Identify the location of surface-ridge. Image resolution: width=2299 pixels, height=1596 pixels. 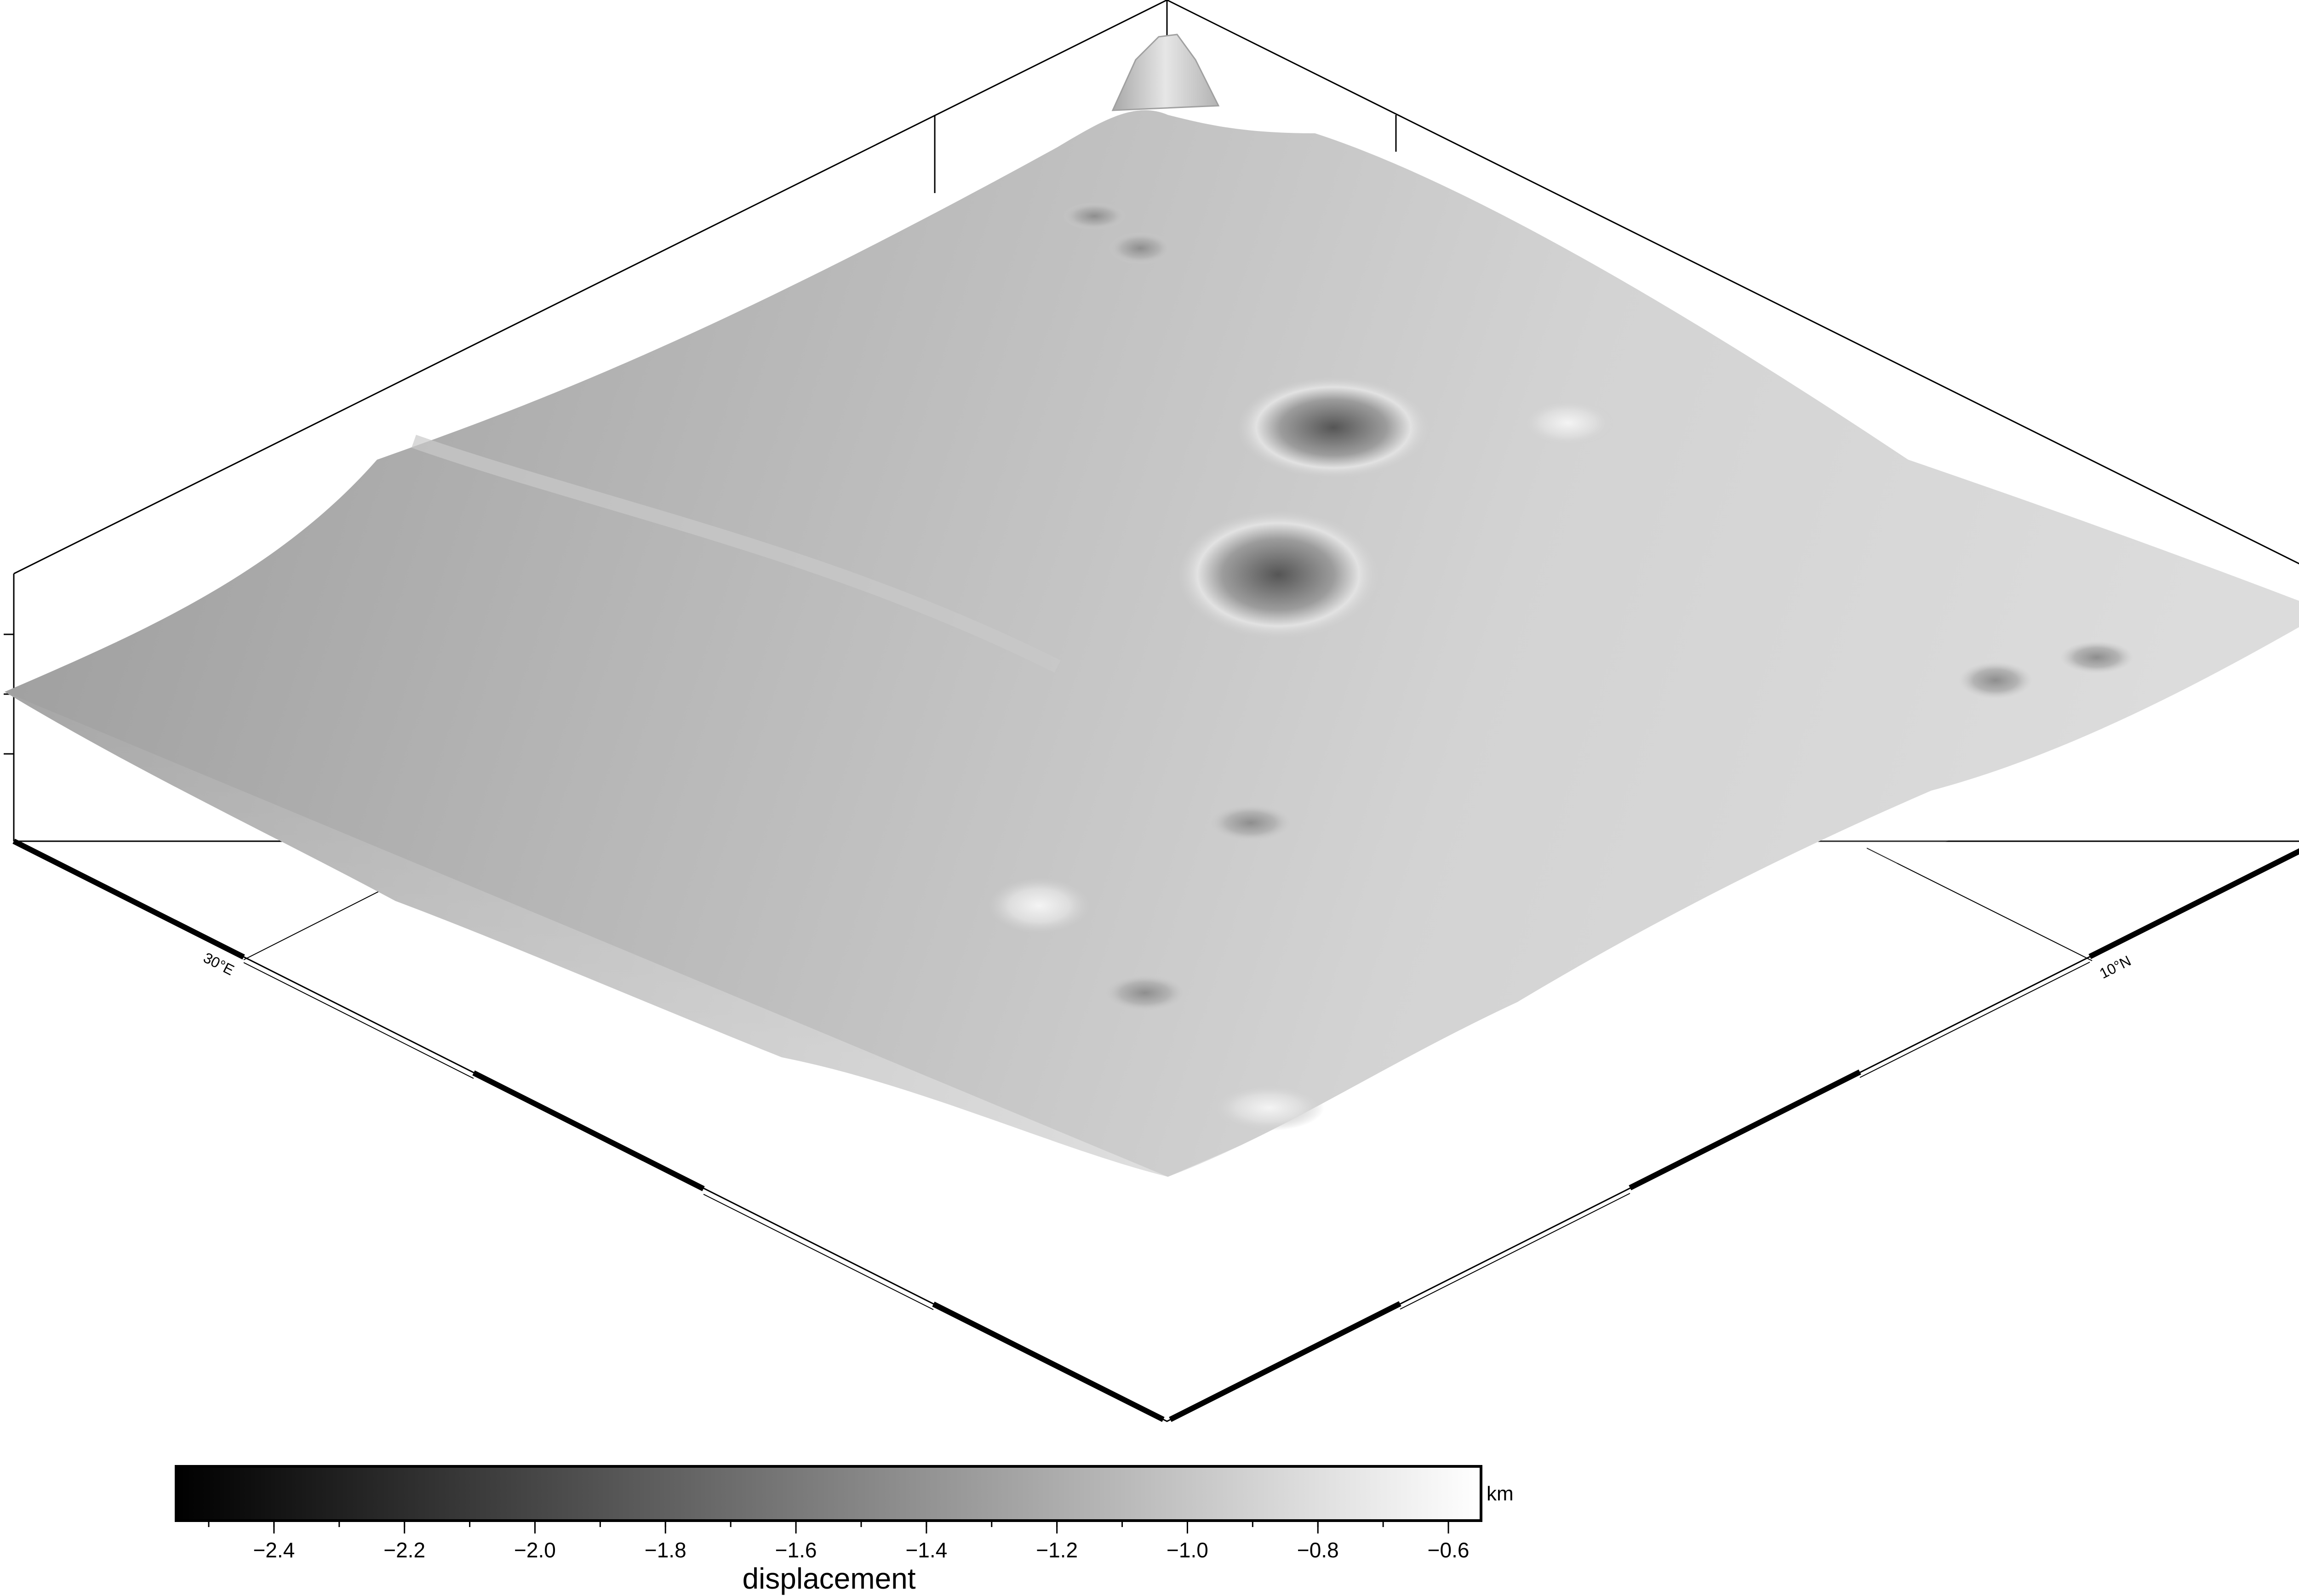
(736, 553).